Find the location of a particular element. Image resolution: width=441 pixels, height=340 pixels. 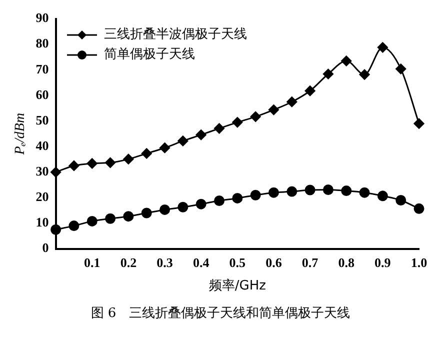

x-tick-label: 0.1 is located at coordinates (92, 262).